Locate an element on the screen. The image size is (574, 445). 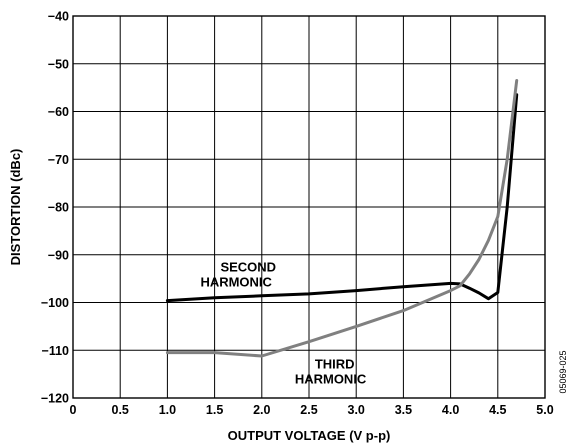
x-tick-label: 5.0 is located at coordinates (544, 410).